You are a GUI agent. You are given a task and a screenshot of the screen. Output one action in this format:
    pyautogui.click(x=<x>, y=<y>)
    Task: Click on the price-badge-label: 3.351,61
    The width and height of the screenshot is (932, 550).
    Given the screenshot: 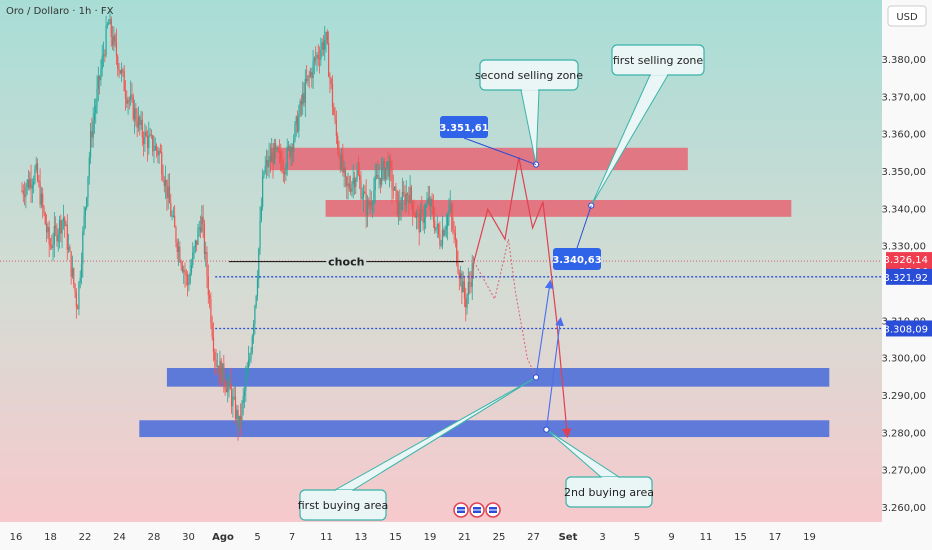 What is the action you would take?
    pyautogui.click(x=463, y=128)
    